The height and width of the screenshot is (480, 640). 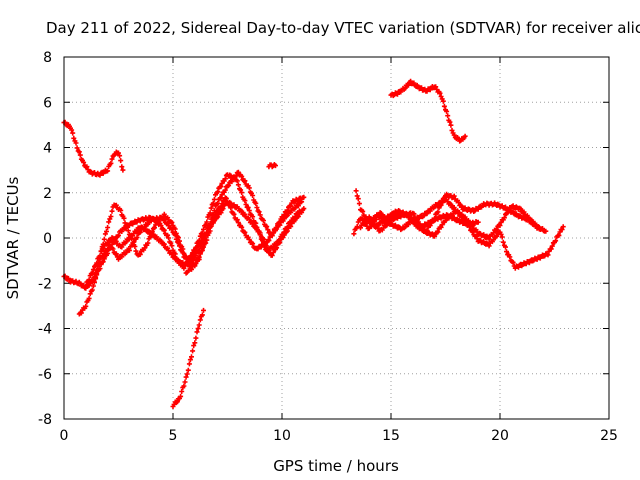 I want to click on y-tick-label: 2, so click(x=47, y=194).